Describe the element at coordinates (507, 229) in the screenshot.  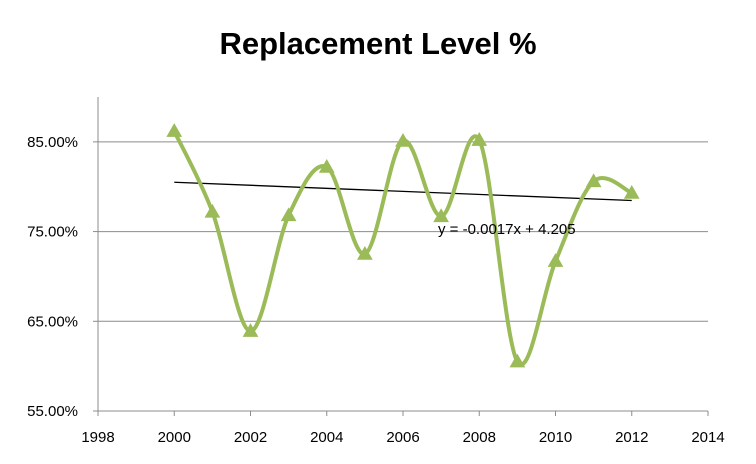
I see `trendline-equation: y = -0.0017x + 4.205` at that location.